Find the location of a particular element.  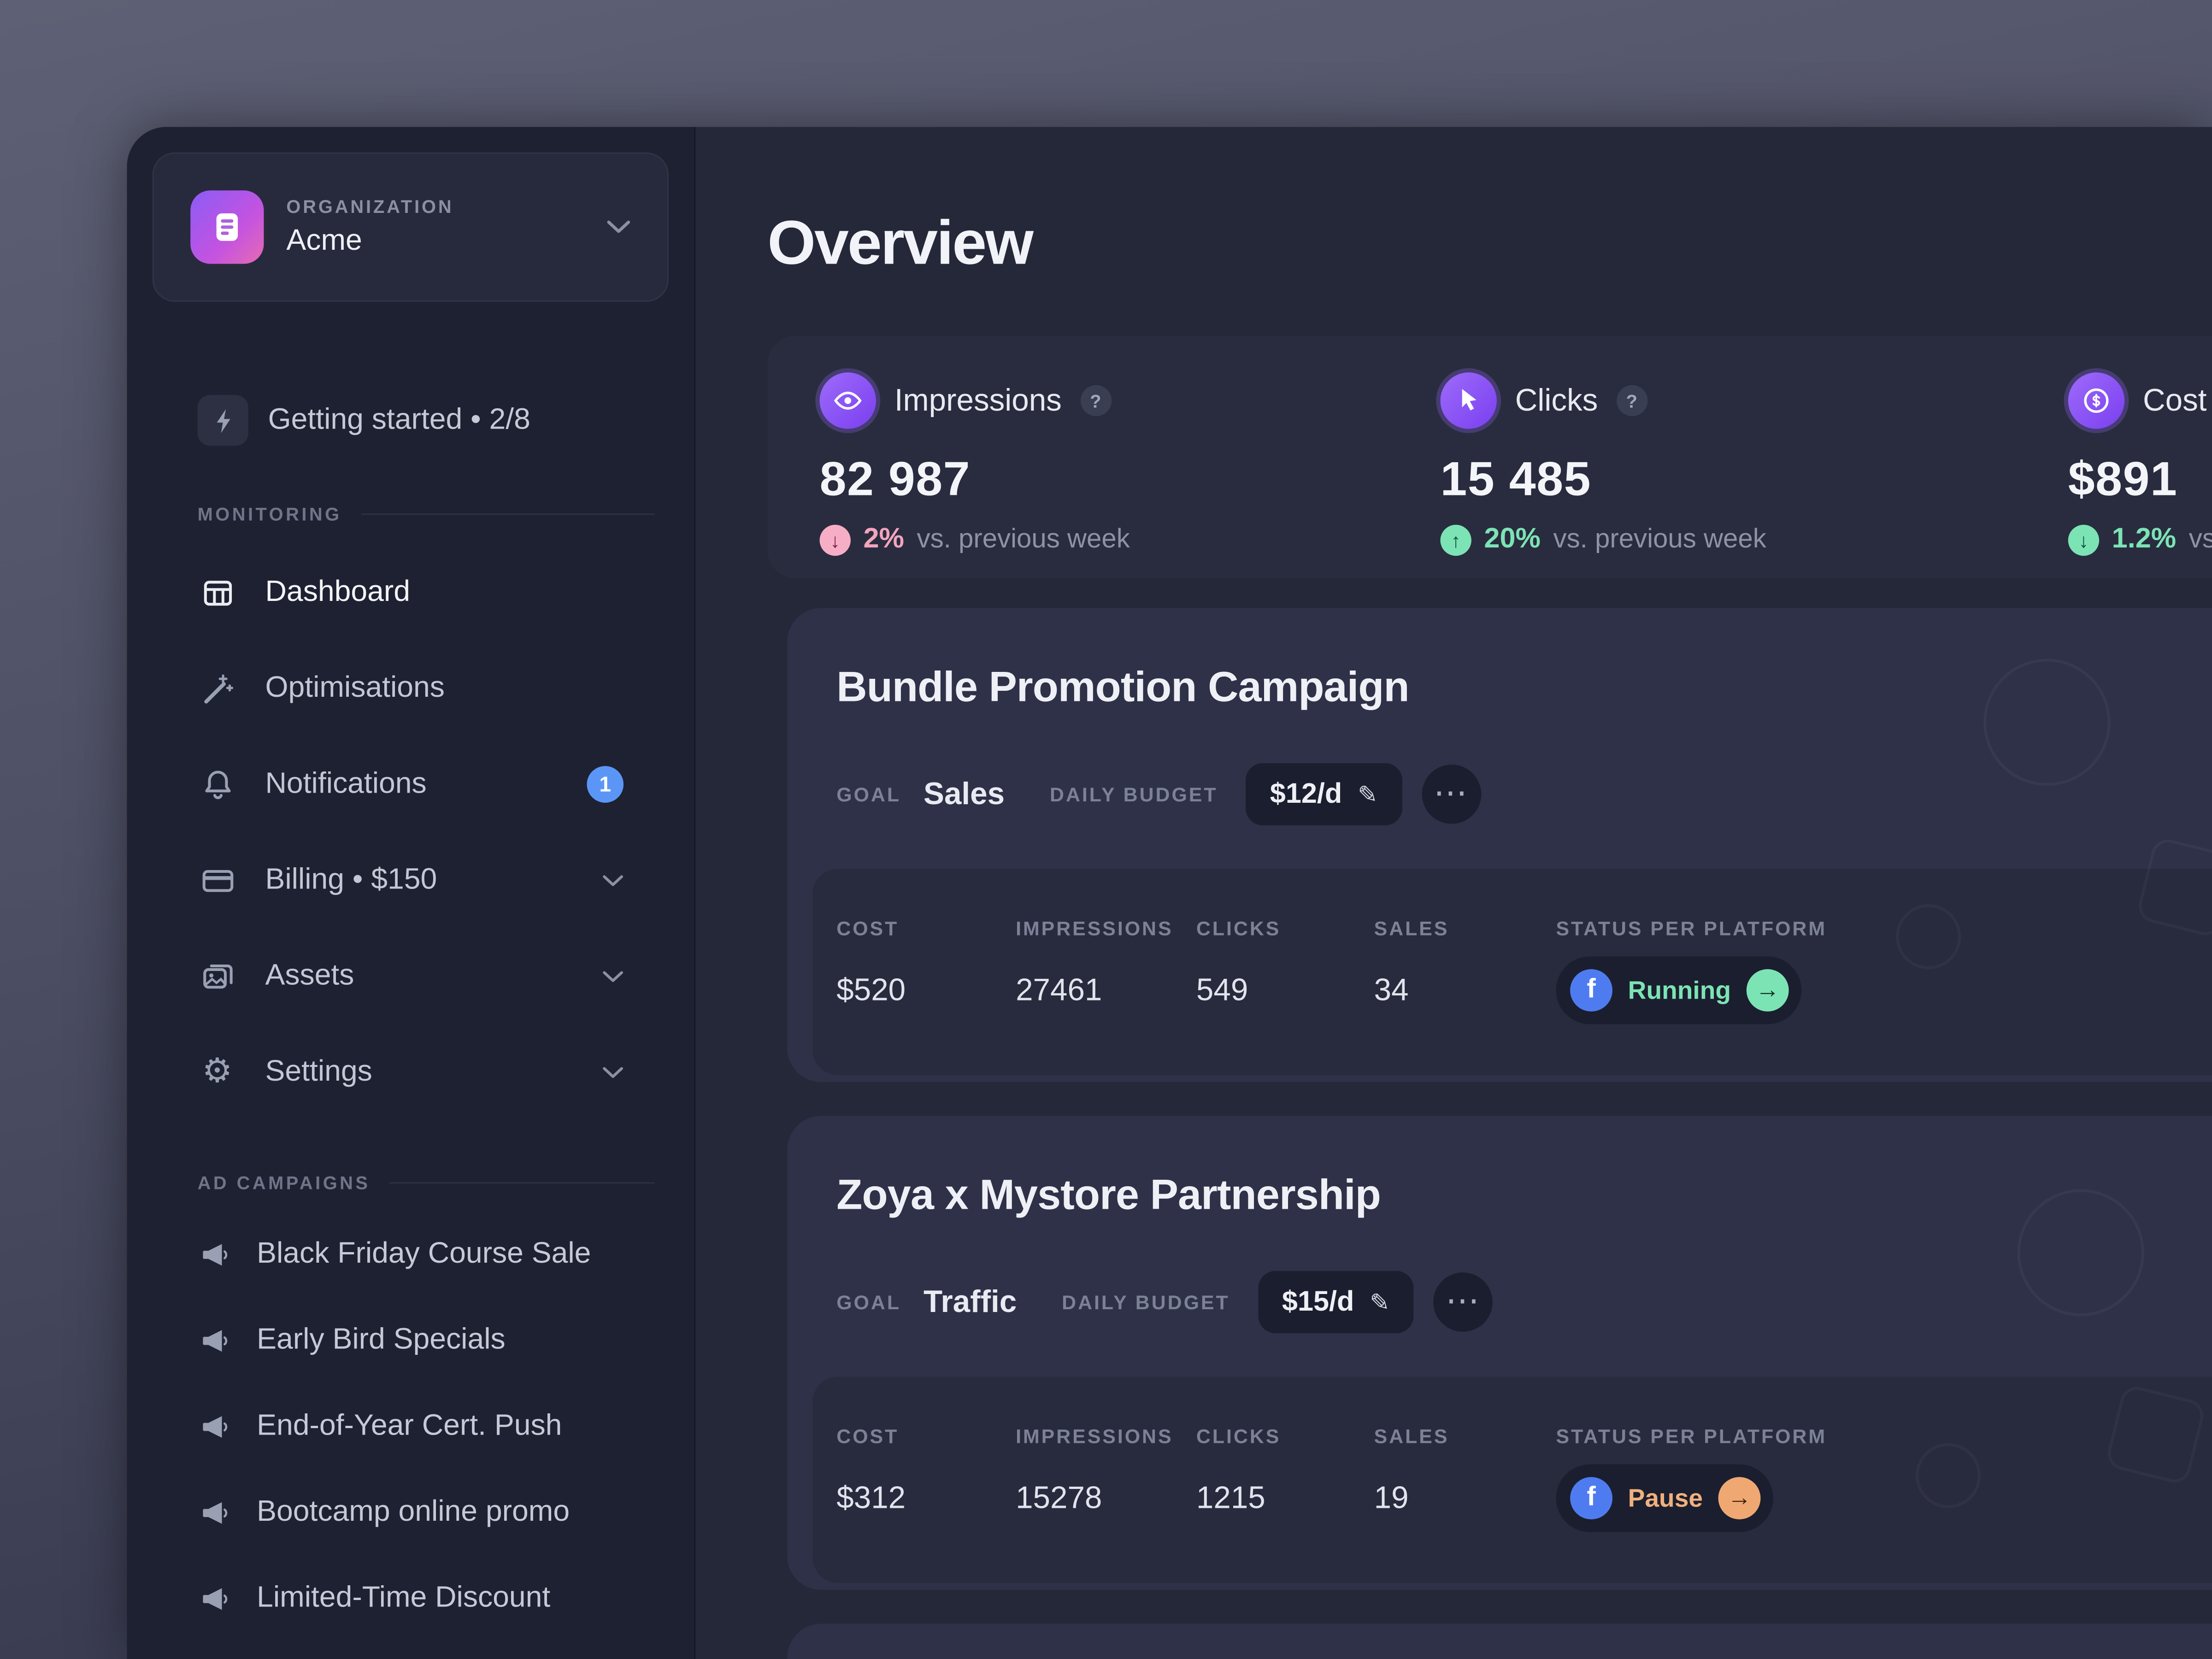

sidebar-campaign-bootcamp: Bootcamp online promo is located at coordinates (410, 1512).